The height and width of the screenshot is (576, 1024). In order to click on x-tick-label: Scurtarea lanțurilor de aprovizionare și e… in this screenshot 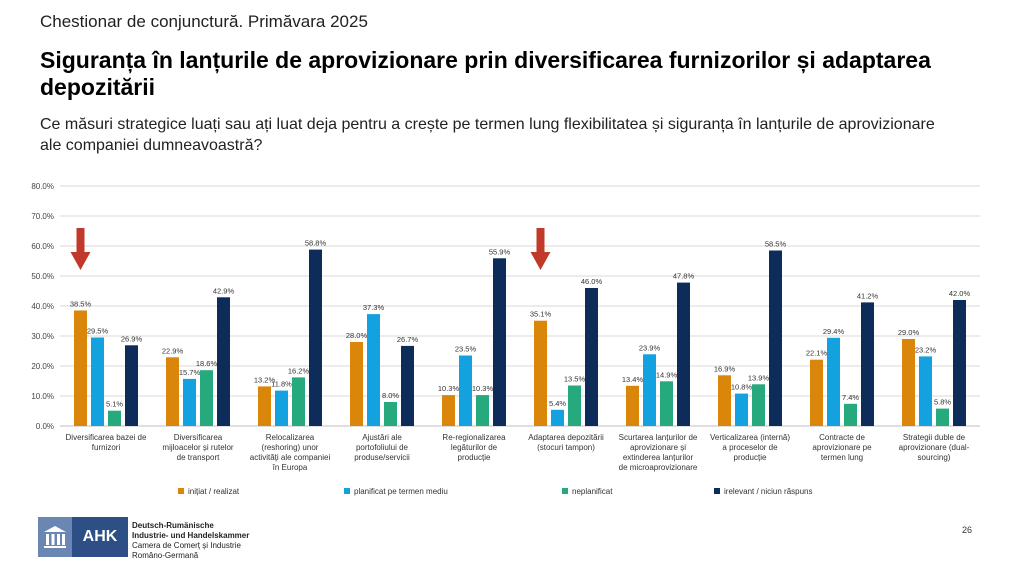, I will do `click(658, 452)`.